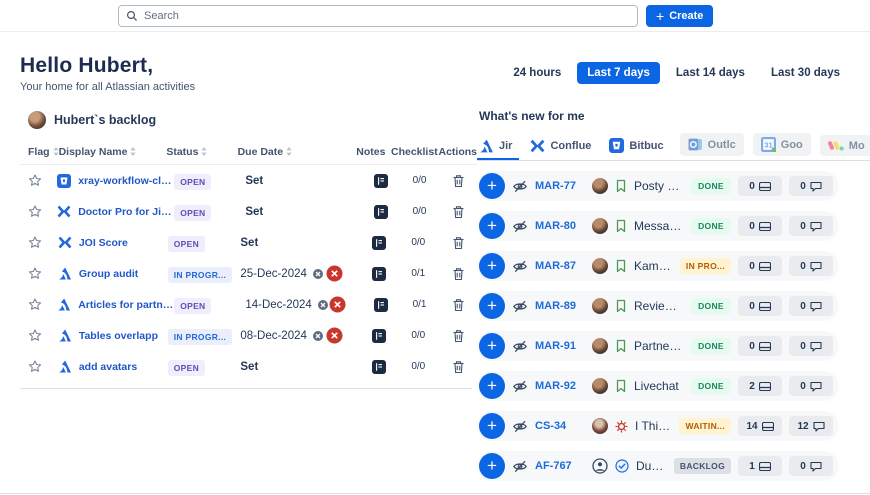 The width and height of the screenshot is (870, 495). What do you see at coordinates (39, 152) in the screenshot?
I see `column-header-flag: Flag` at bounding box center [39, 152].